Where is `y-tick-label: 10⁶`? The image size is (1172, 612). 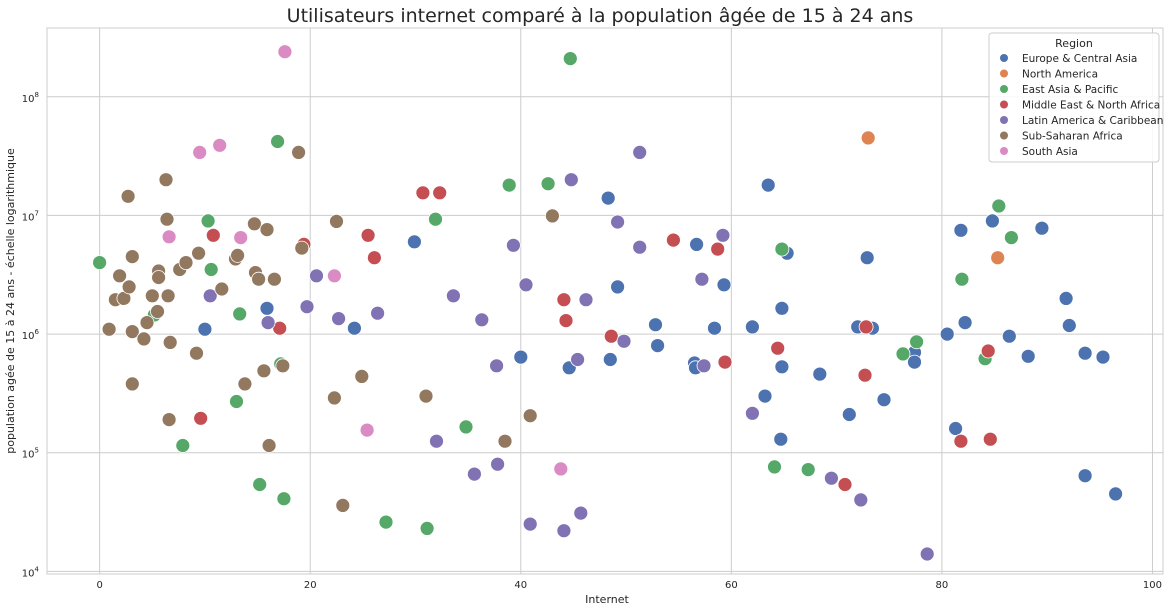
y-tick-label: 10⁶ is located at coordinates (31, 335).